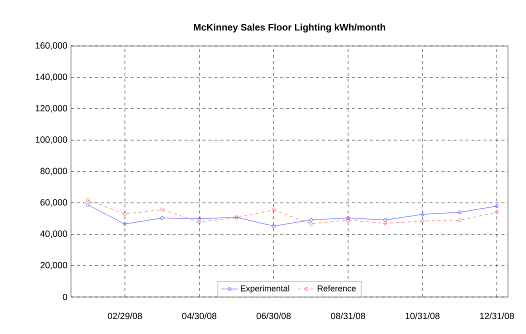  I want to click on x-tick-label: 02/29/08, so click(125, 316).